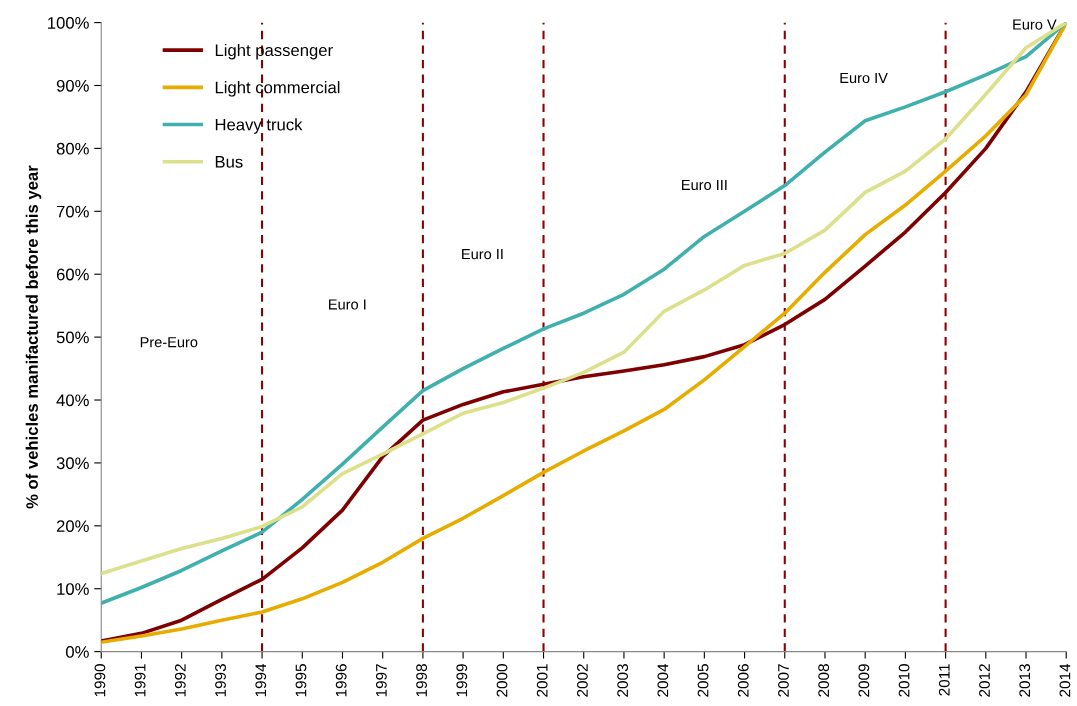 The height and width of the screenshot is (706, 1077). Describe the element at coordinates (259, 126) in the screenshot. I see `legend-label: Heavy truck` at that location.